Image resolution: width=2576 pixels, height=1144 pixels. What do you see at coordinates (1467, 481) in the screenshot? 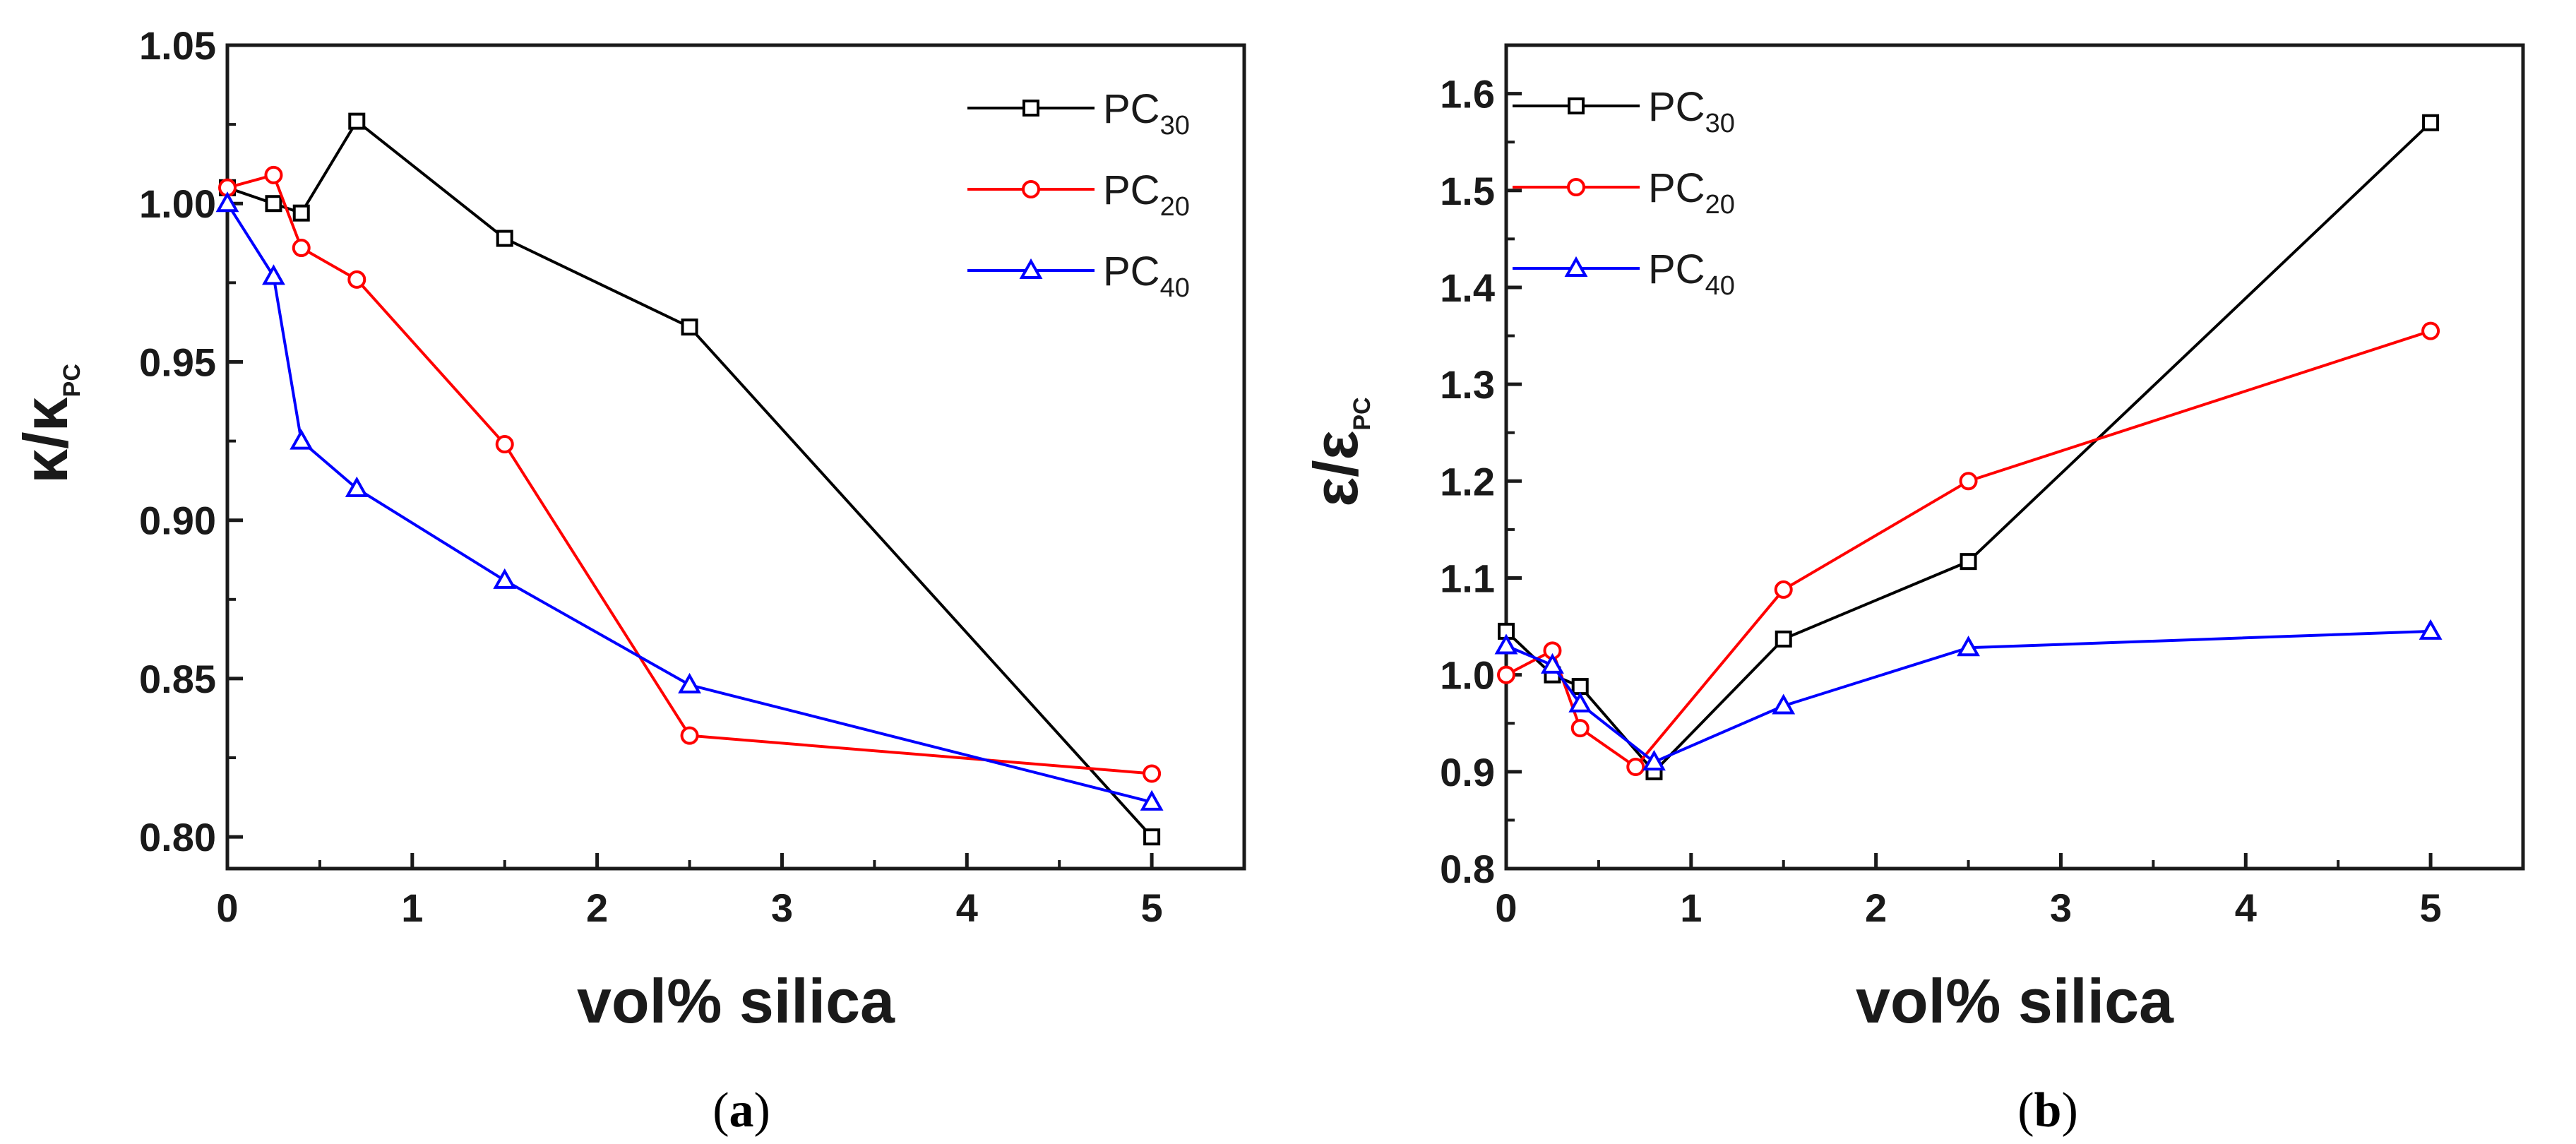
I see `y-tick-label: 1.2` at bounding box center [1467, 481].